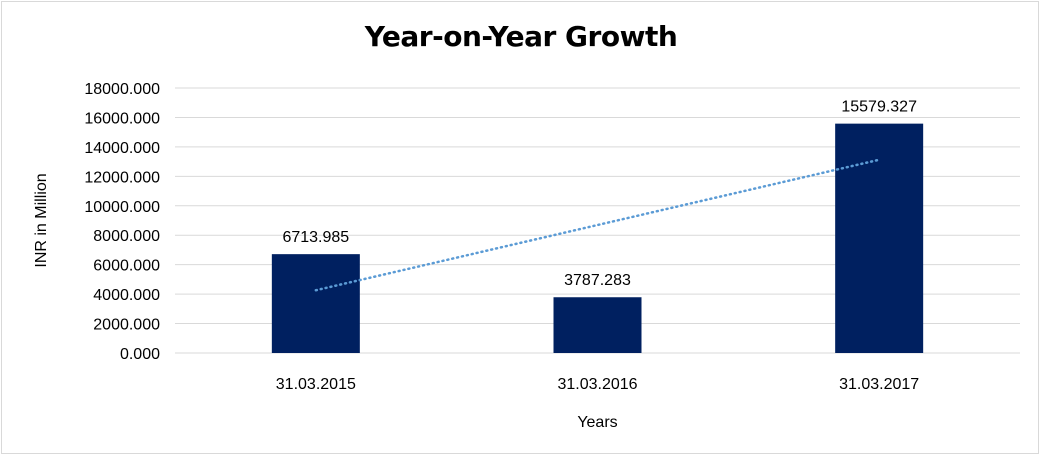  I want to click on y-axis-label: INR in Million, so click(41, 220).